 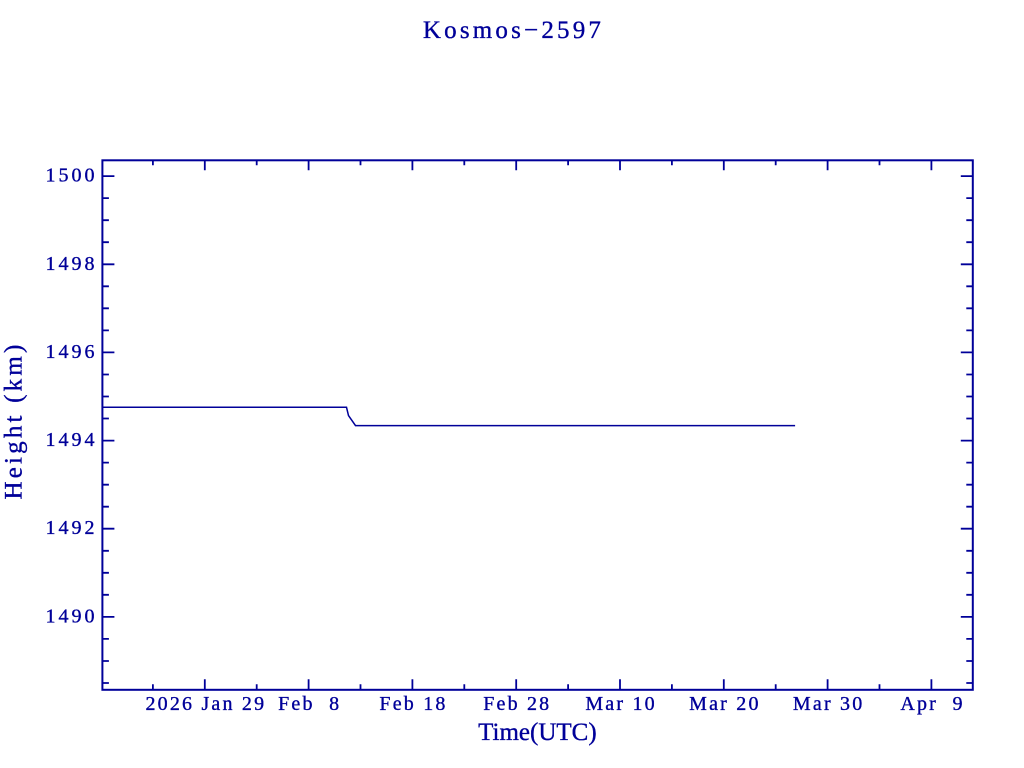 I want to click on svg-text: 1494, so click(x=72, y=440).